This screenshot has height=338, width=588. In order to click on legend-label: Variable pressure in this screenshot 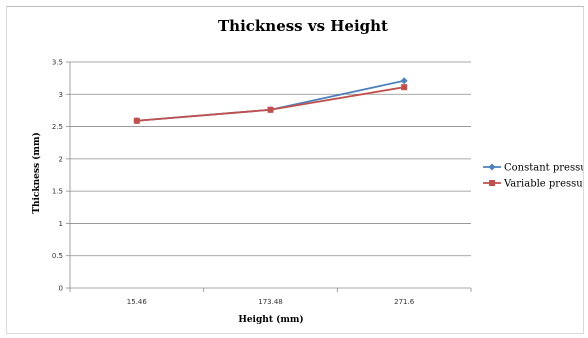, I will do `click(543, 184)`.